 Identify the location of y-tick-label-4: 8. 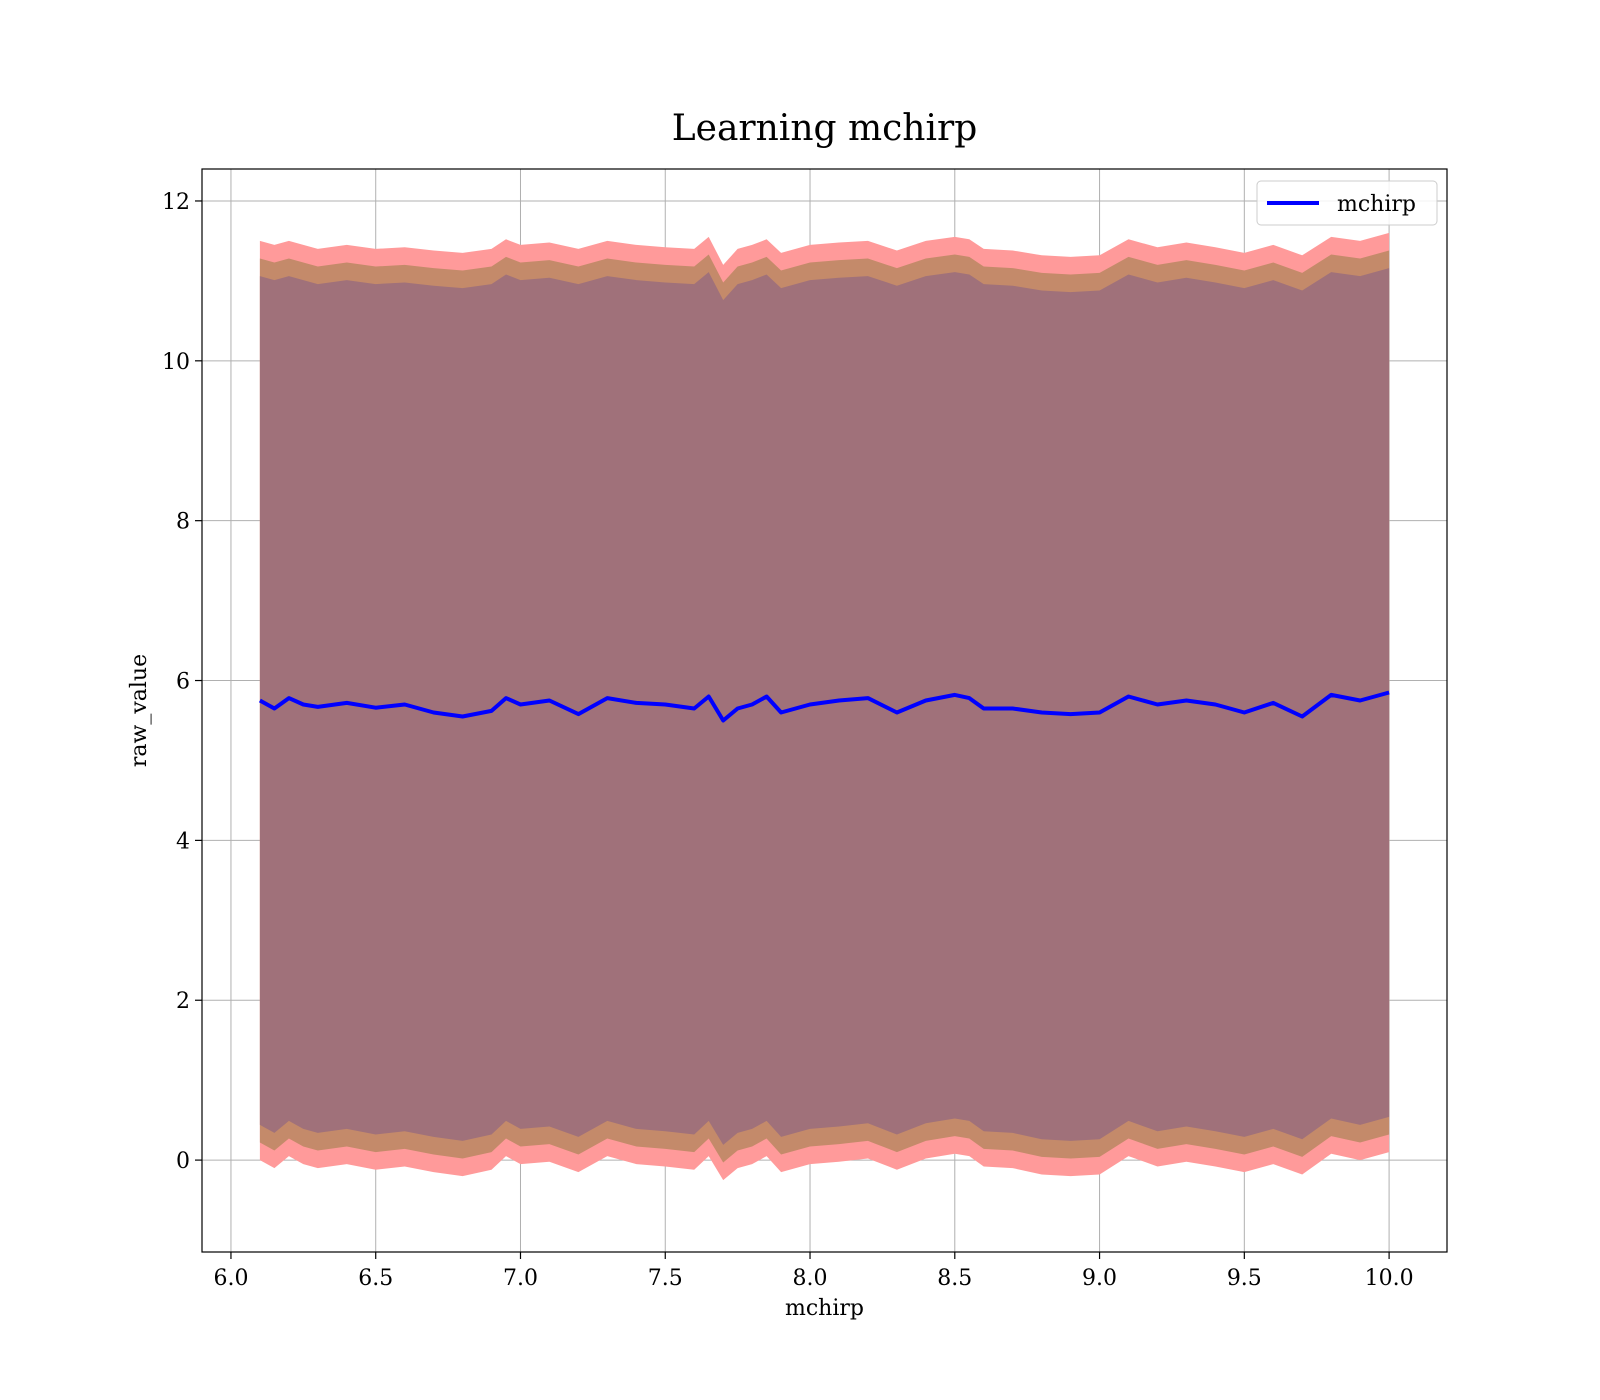
(183, 522).